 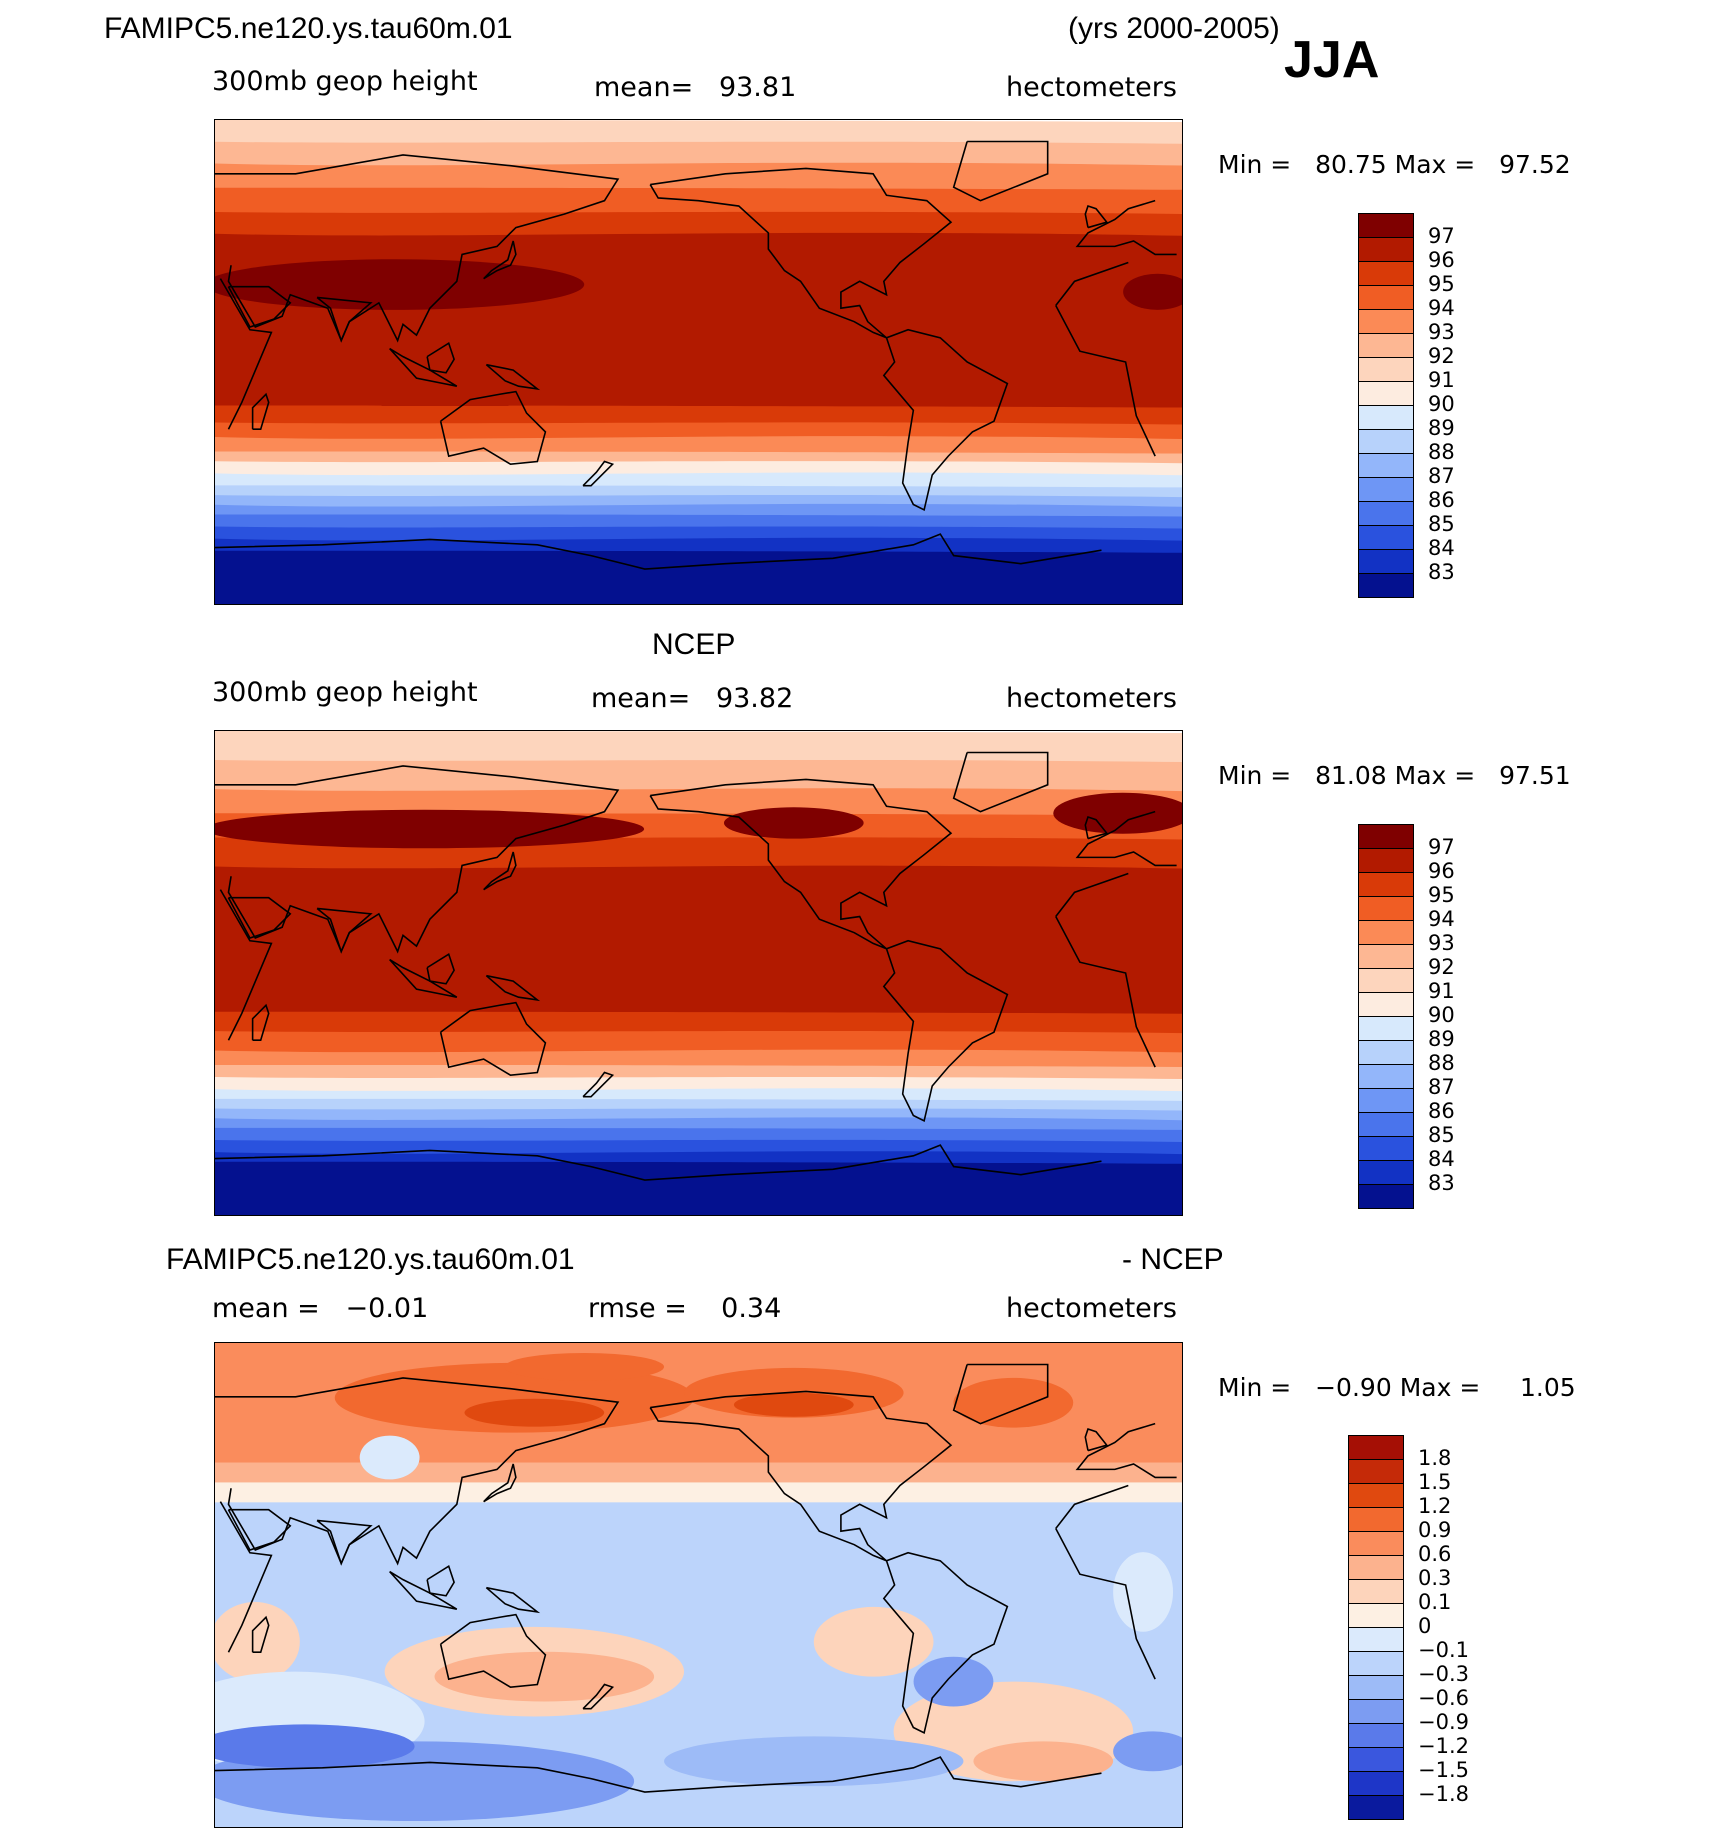 I want to click on case-title: FAMIPC5.ne120.ys.tau60m.01, so click(x=308, y=28).